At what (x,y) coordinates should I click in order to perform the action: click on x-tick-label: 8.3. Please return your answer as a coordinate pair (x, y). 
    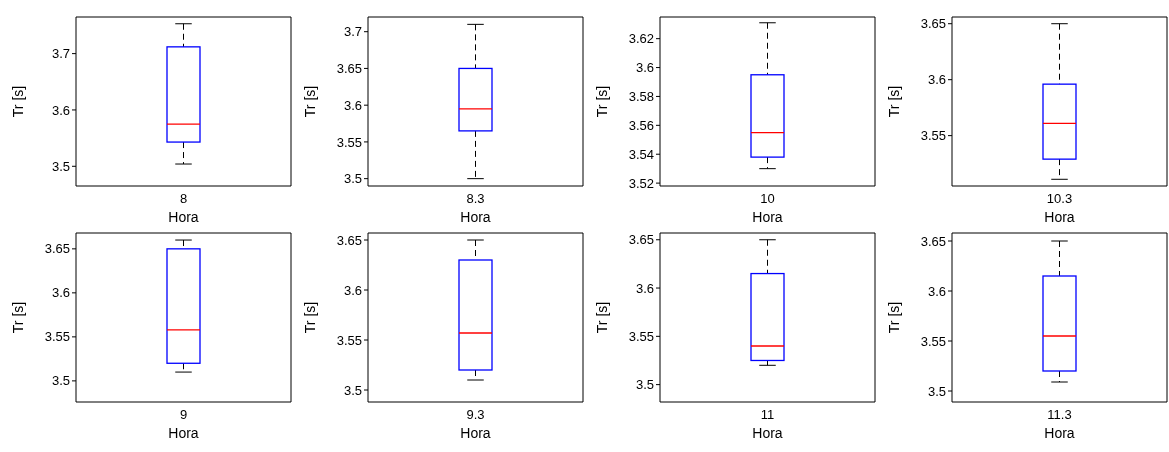
    Looking at the image, I should click on (475, 199).